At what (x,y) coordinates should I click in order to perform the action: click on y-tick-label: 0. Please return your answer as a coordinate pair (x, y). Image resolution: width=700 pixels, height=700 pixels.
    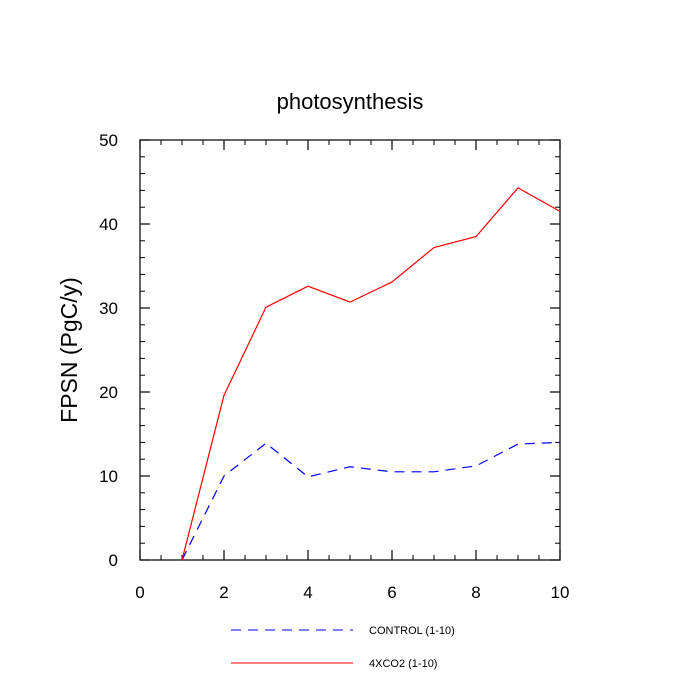
    Looking at the image, I should click on (113, 560).